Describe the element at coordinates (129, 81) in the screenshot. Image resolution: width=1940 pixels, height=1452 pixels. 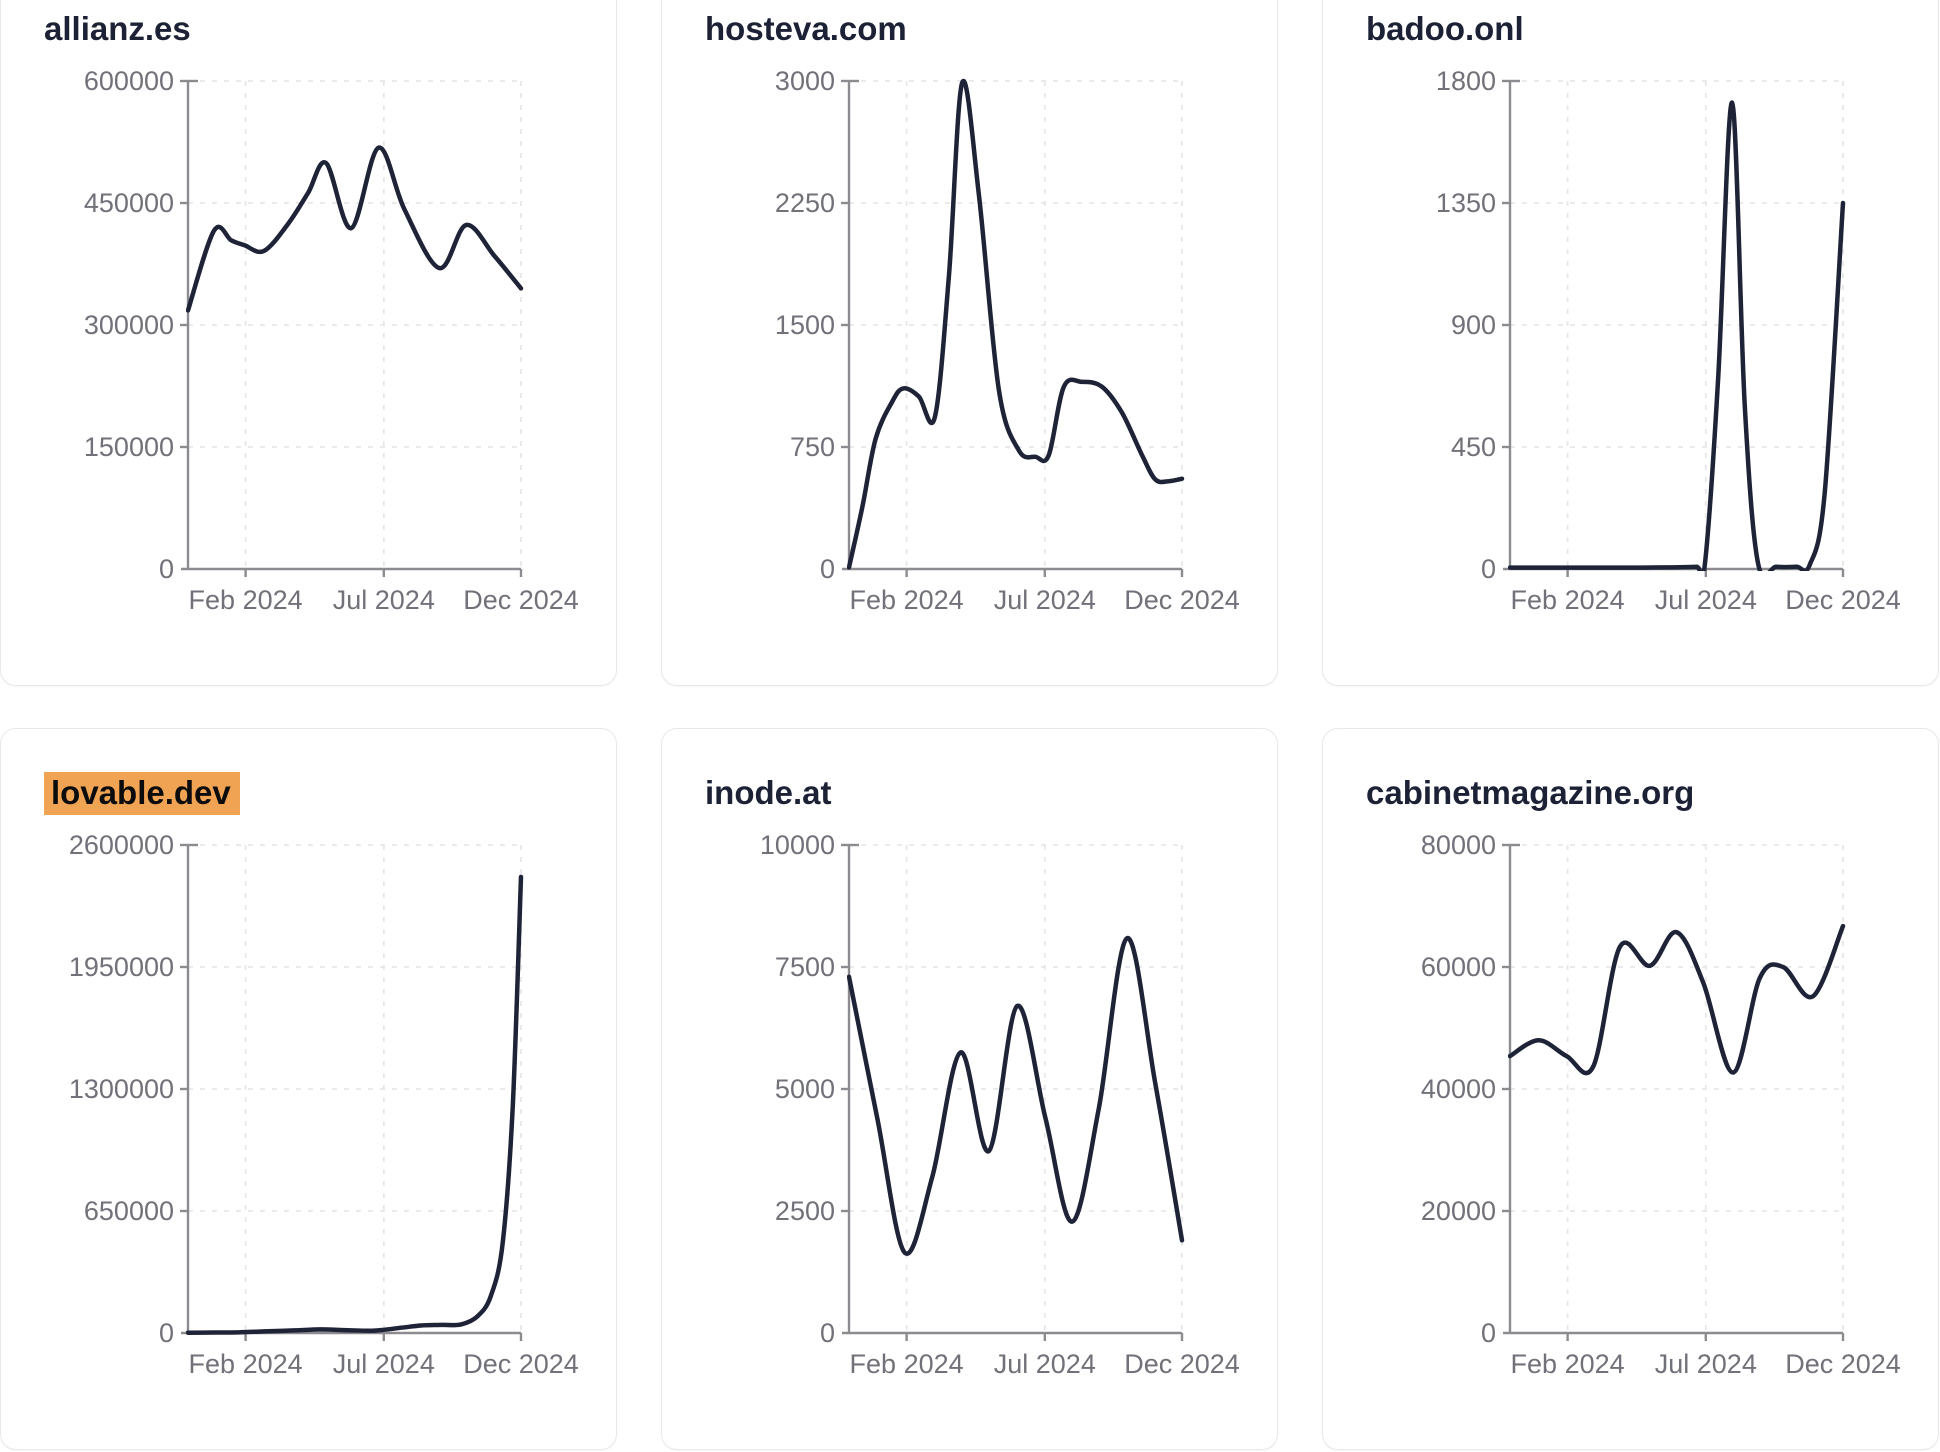
I see `y-tick-label: 600000` at that location.